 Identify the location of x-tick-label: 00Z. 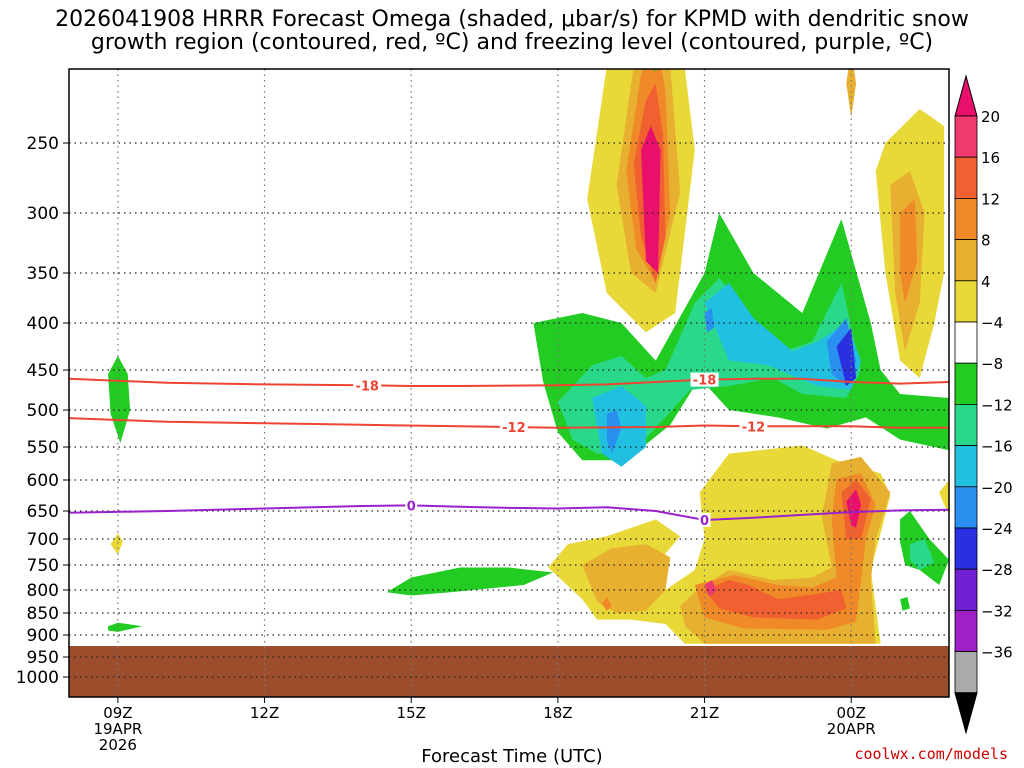
(851, 713).